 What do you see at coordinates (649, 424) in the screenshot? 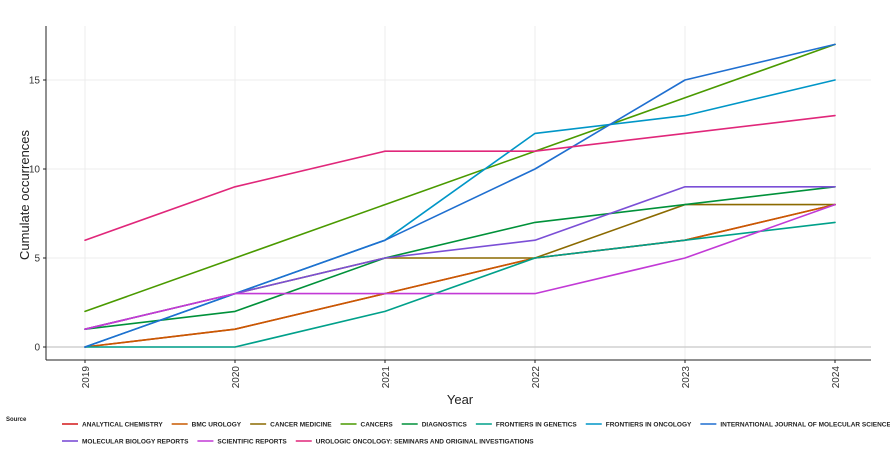
I see `legend-label: FRONTIERS IN ONCOLOGY` at bounding box center [649, 424].